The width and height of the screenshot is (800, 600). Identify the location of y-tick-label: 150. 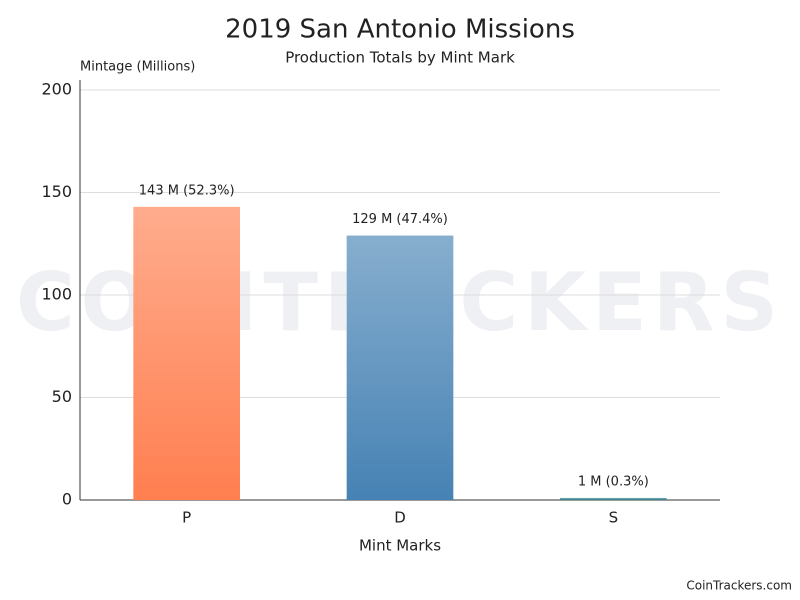
(56, 191).